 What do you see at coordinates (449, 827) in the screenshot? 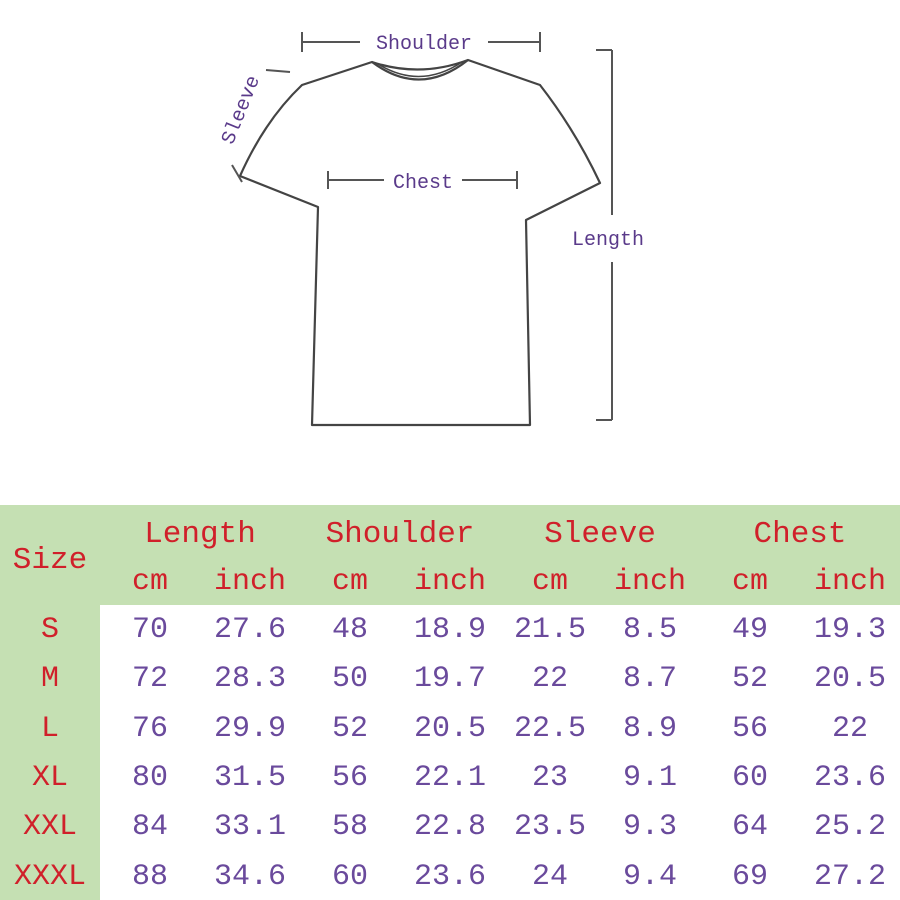
I see `value-cell: 22.8` at bounding box center [449, 827].